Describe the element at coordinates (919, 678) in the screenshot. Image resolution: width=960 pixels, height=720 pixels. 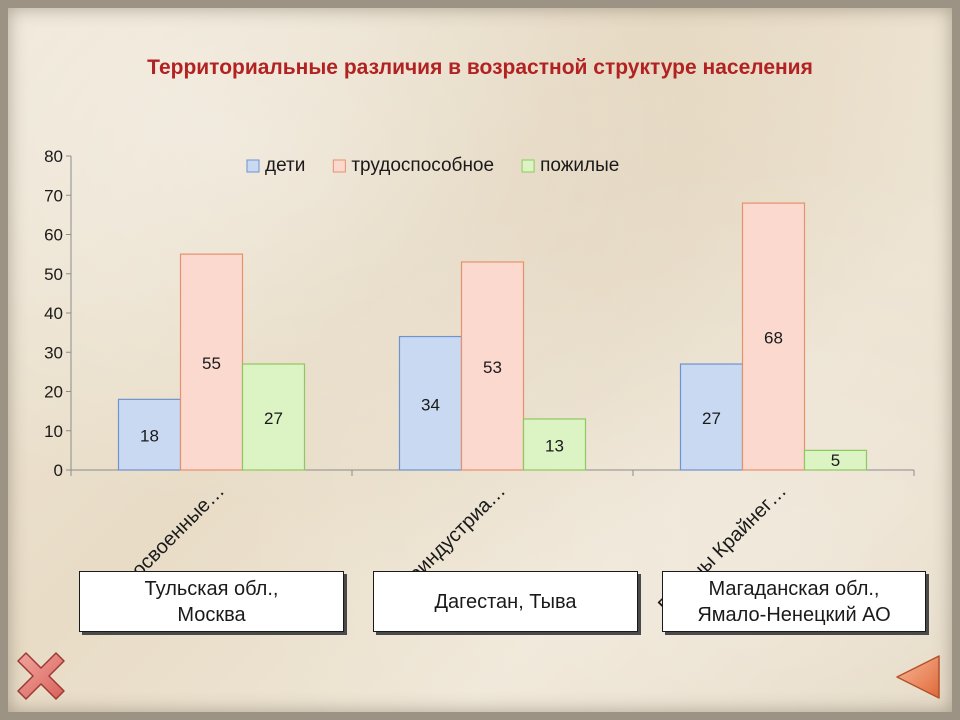
I see `next-arrow-icon` at that location.